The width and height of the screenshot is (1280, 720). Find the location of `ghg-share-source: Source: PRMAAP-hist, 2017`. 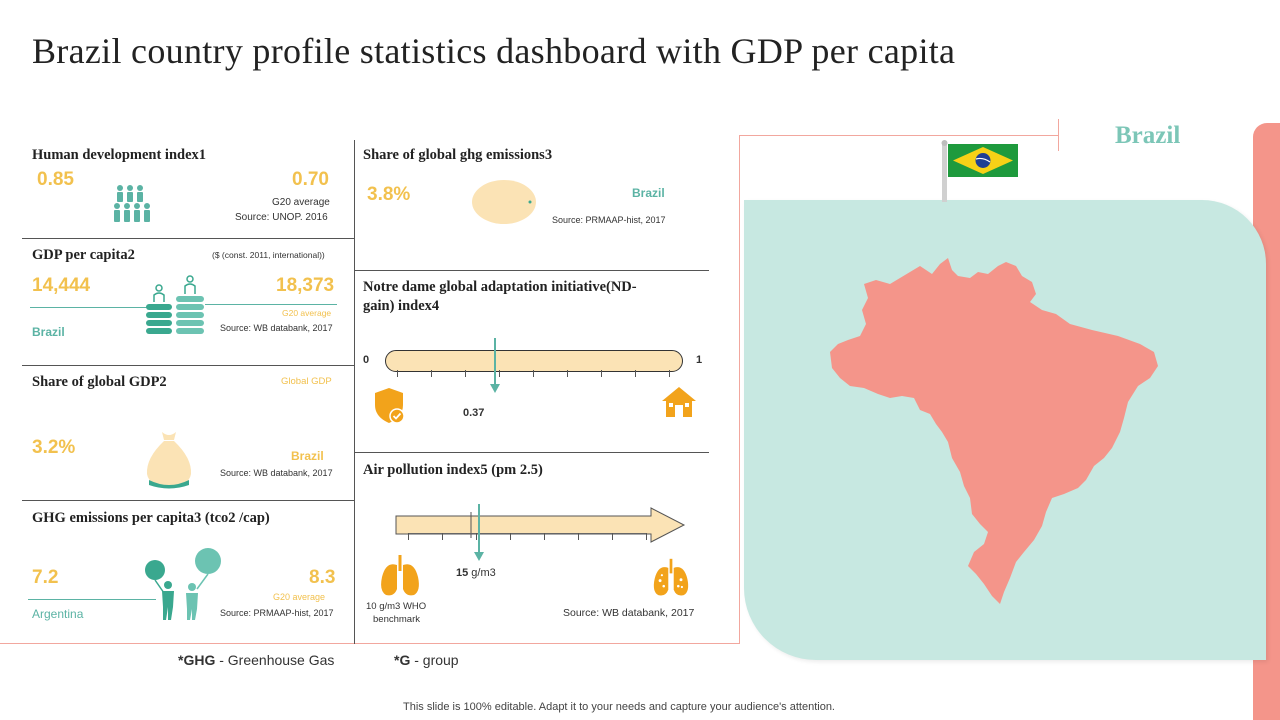

ghg-share-source: Source: PRMAAP-hist, 2017 is located at coordinates (609, 220).